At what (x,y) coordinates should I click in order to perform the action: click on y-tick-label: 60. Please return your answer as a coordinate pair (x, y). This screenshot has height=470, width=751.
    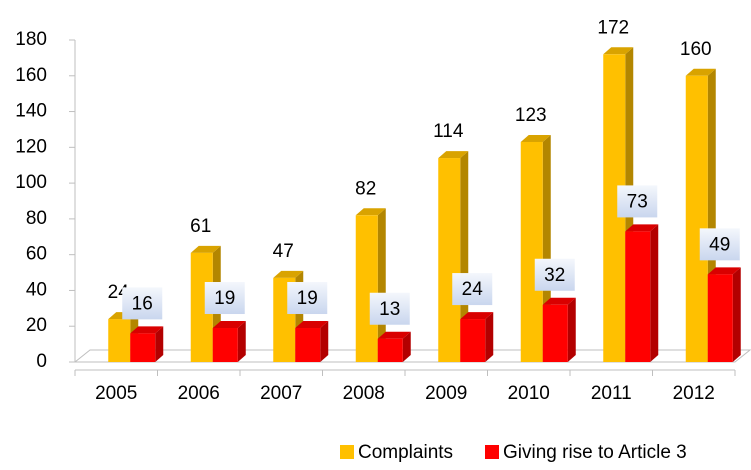
    Looking at the image, I should click on (36, 254).